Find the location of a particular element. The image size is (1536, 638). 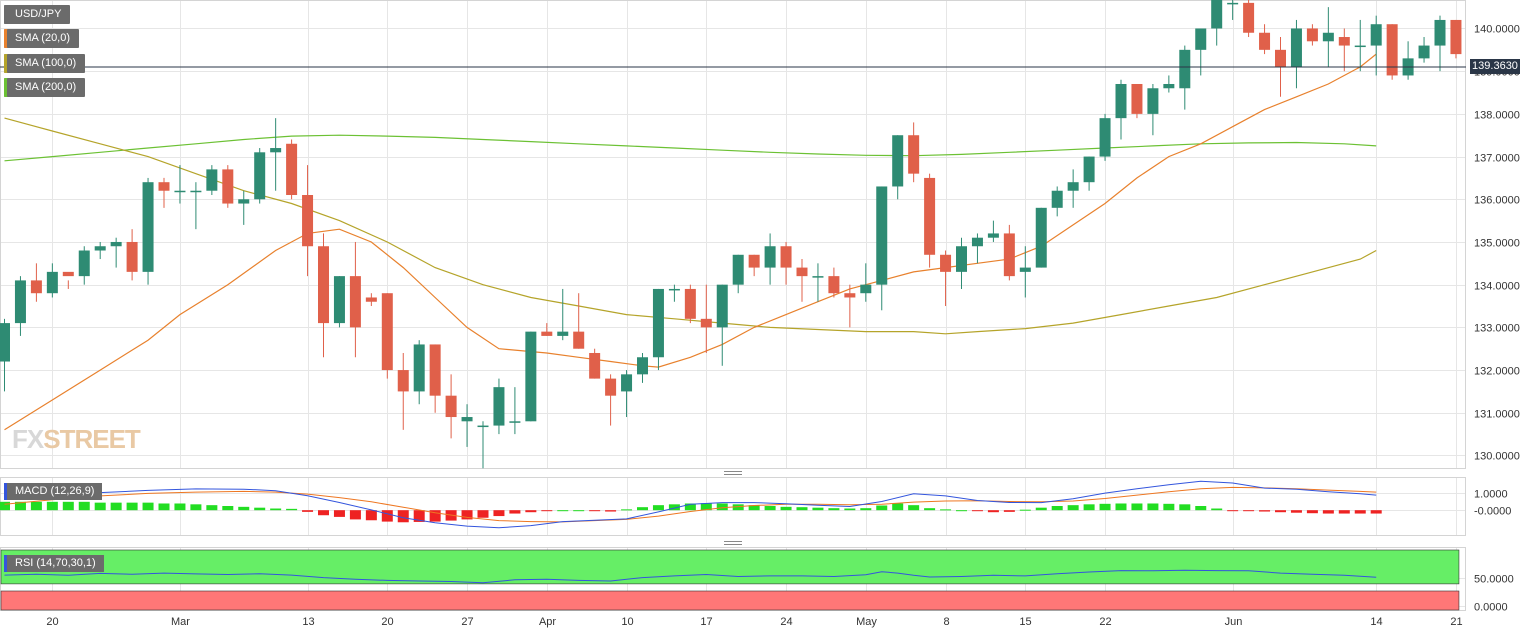

legend-sma-200: SMA (200,0) is located at coordinates (45, 87).